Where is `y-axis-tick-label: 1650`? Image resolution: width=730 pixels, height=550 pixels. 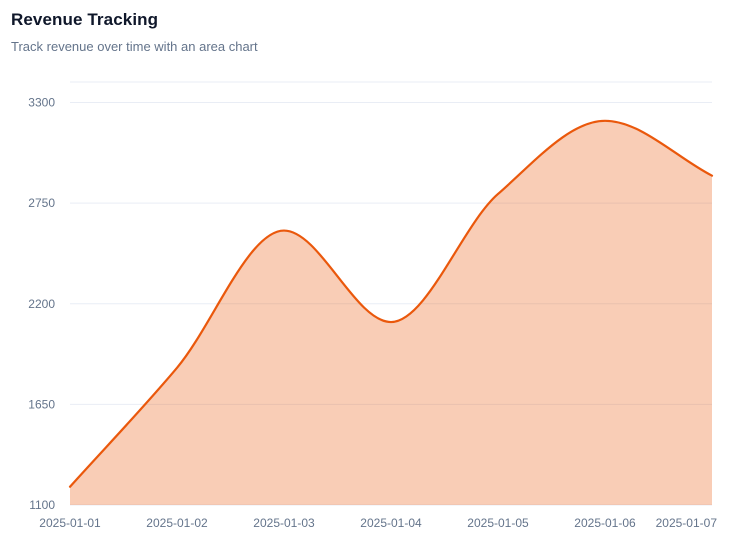
y-axis-tick-label: 1650 is located at coordinates (41, 404).